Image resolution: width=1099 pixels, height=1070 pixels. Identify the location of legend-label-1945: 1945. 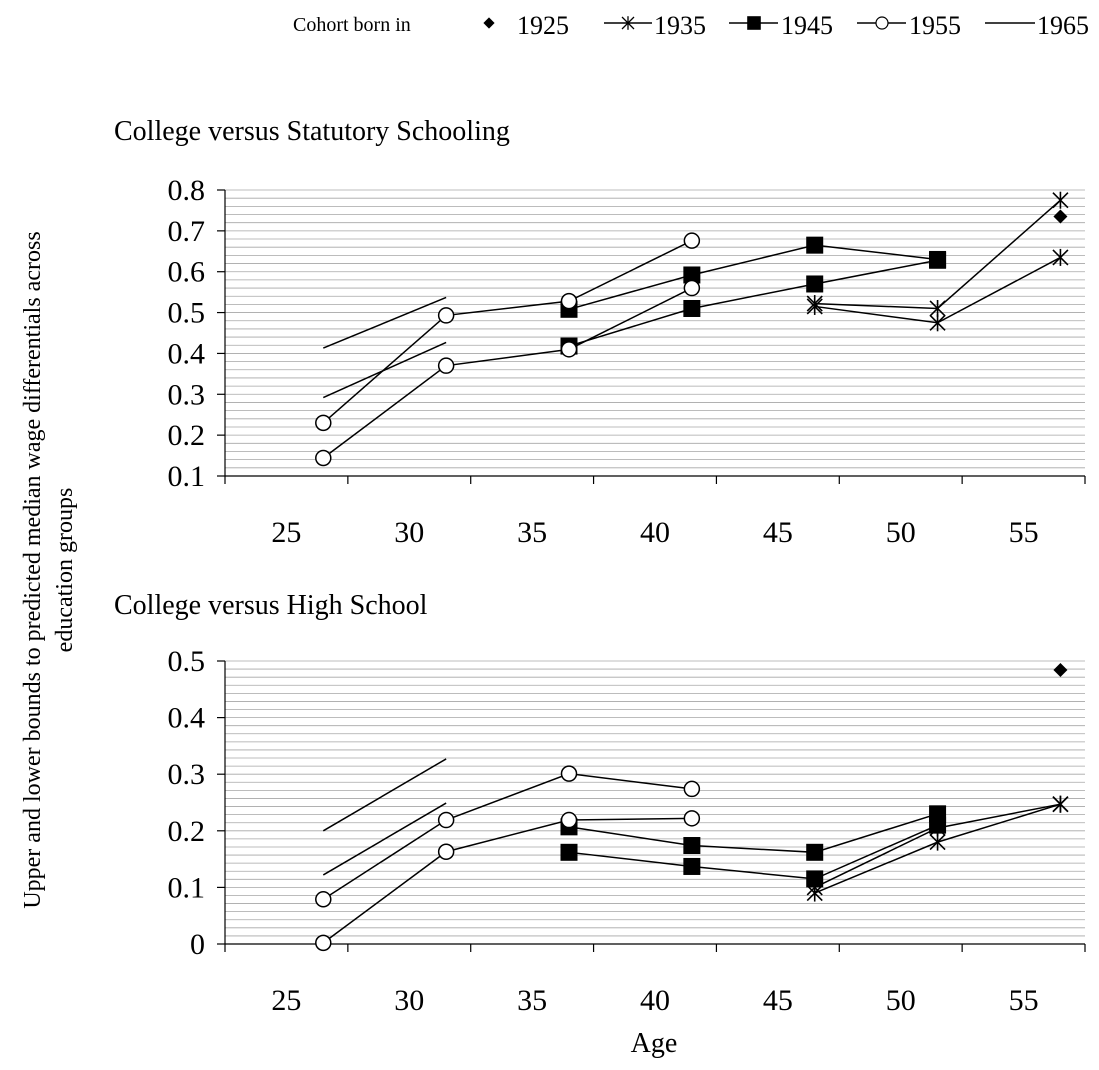
(807, 25).